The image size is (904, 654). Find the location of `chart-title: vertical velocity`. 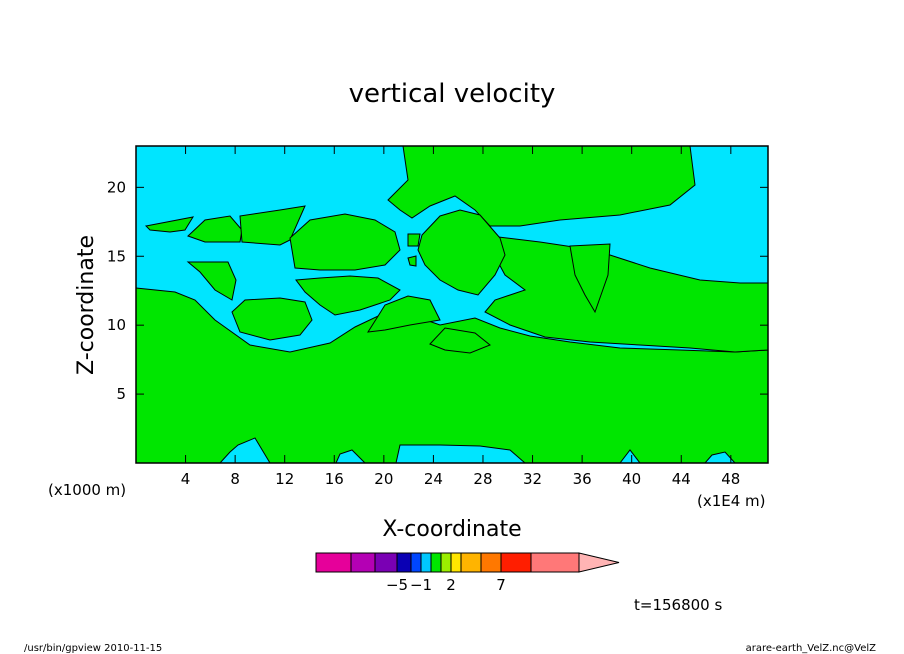

chart-title: vertical velocity is located at coordinates (452, 94).